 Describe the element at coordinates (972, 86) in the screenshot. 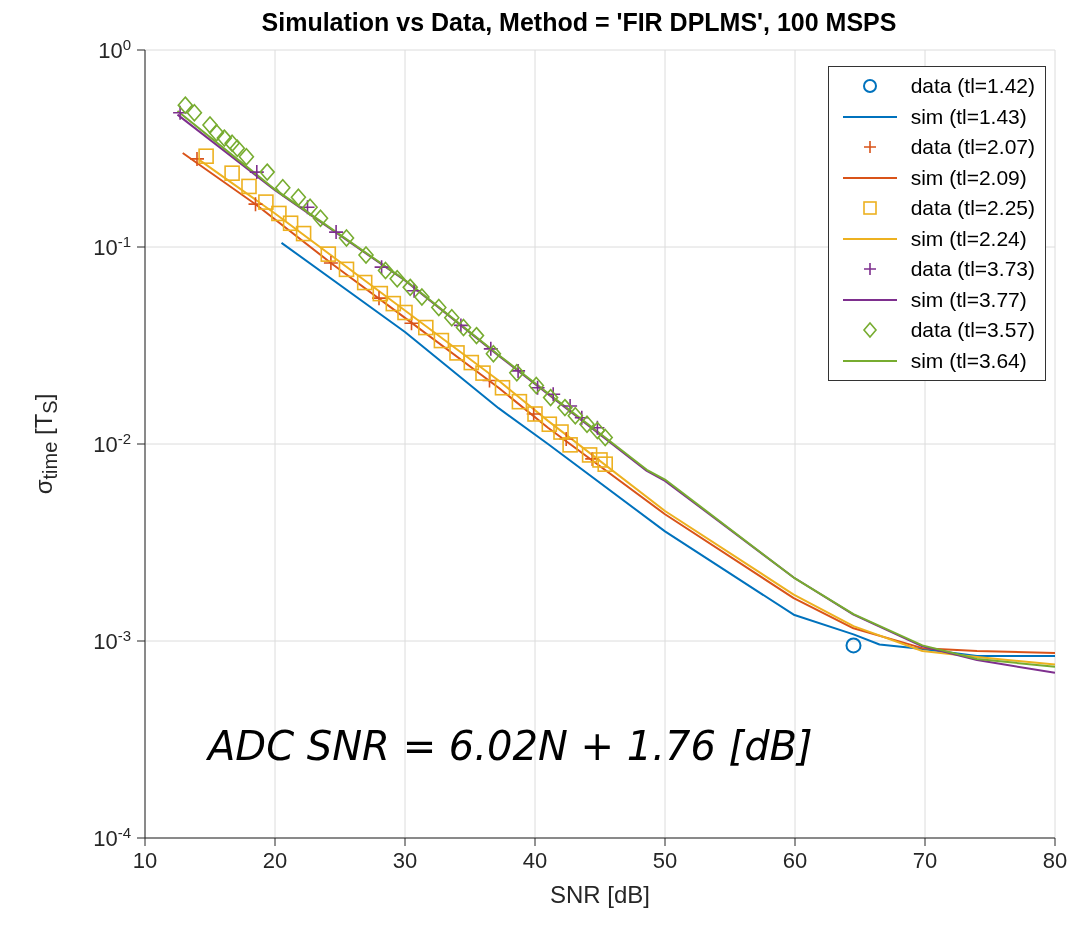

I see `legend-label: data (tl=1.42)` at that location.